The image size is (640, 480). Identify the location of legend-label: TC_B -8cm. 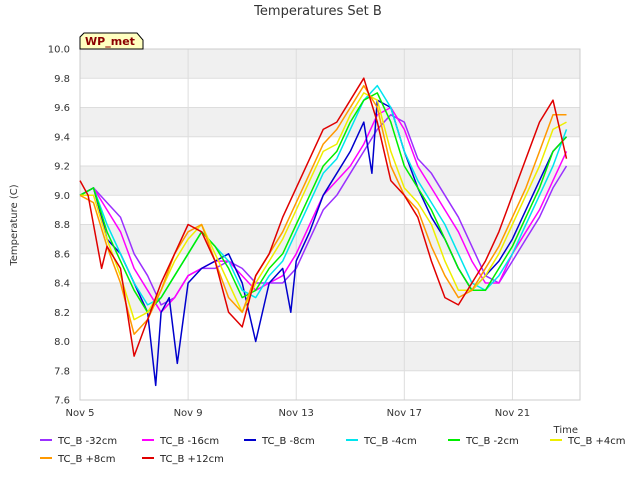
(288, 441).